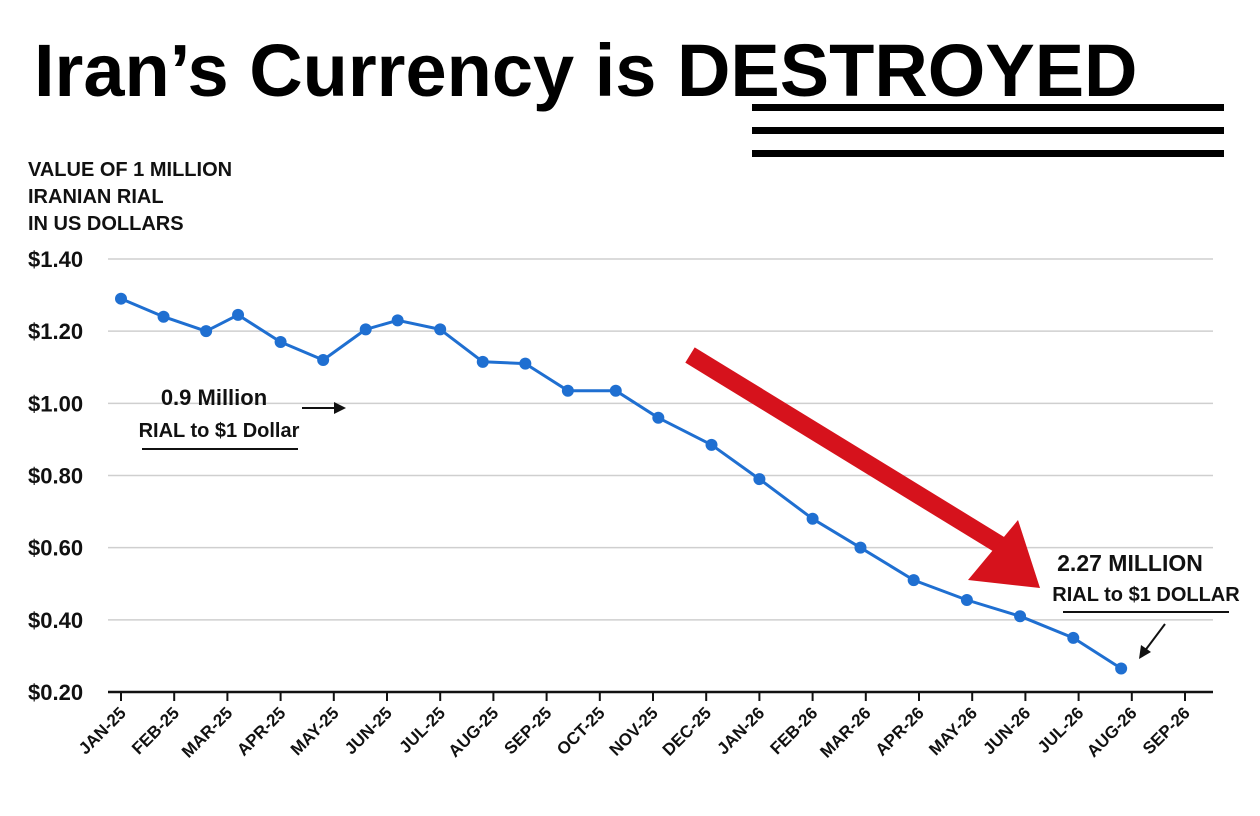 This screenshot has height=816, width=1260. What do you see at coordinates (55, 331) in the screenshot?
I see `y-tick-label: $1.20` at bounding box center [55, 331].